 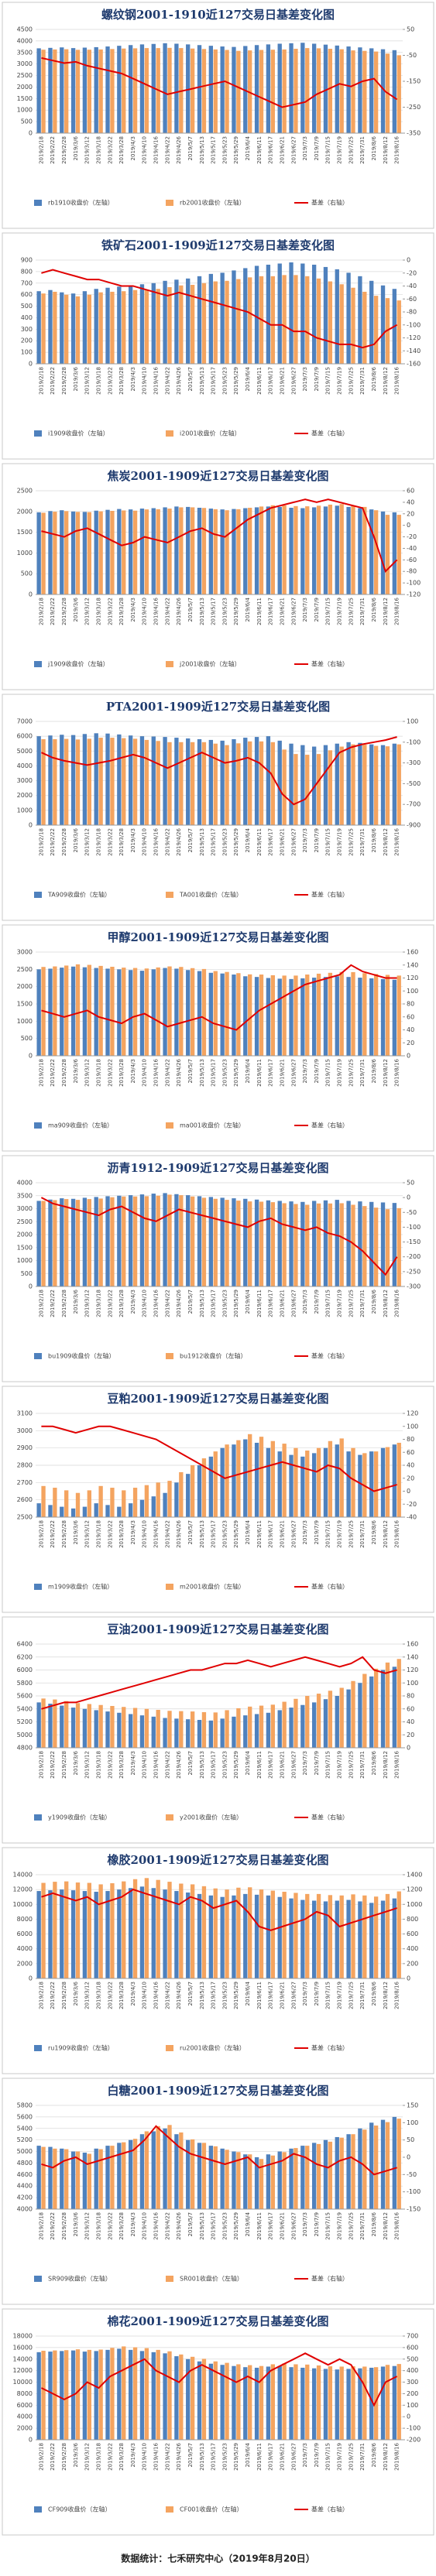 I want to click on y-tick-label: 4000, so click(x=25, y=2209).